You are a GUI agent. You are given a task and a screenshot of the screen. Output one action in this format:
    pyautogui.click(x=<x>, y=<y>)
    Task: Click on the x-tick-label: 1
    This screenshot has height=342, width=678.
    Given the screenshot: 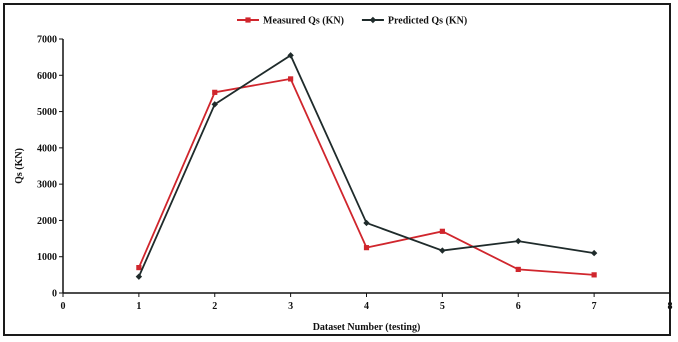 What is the action you would take?
    pyautogui.click(x=138, y=306)
    